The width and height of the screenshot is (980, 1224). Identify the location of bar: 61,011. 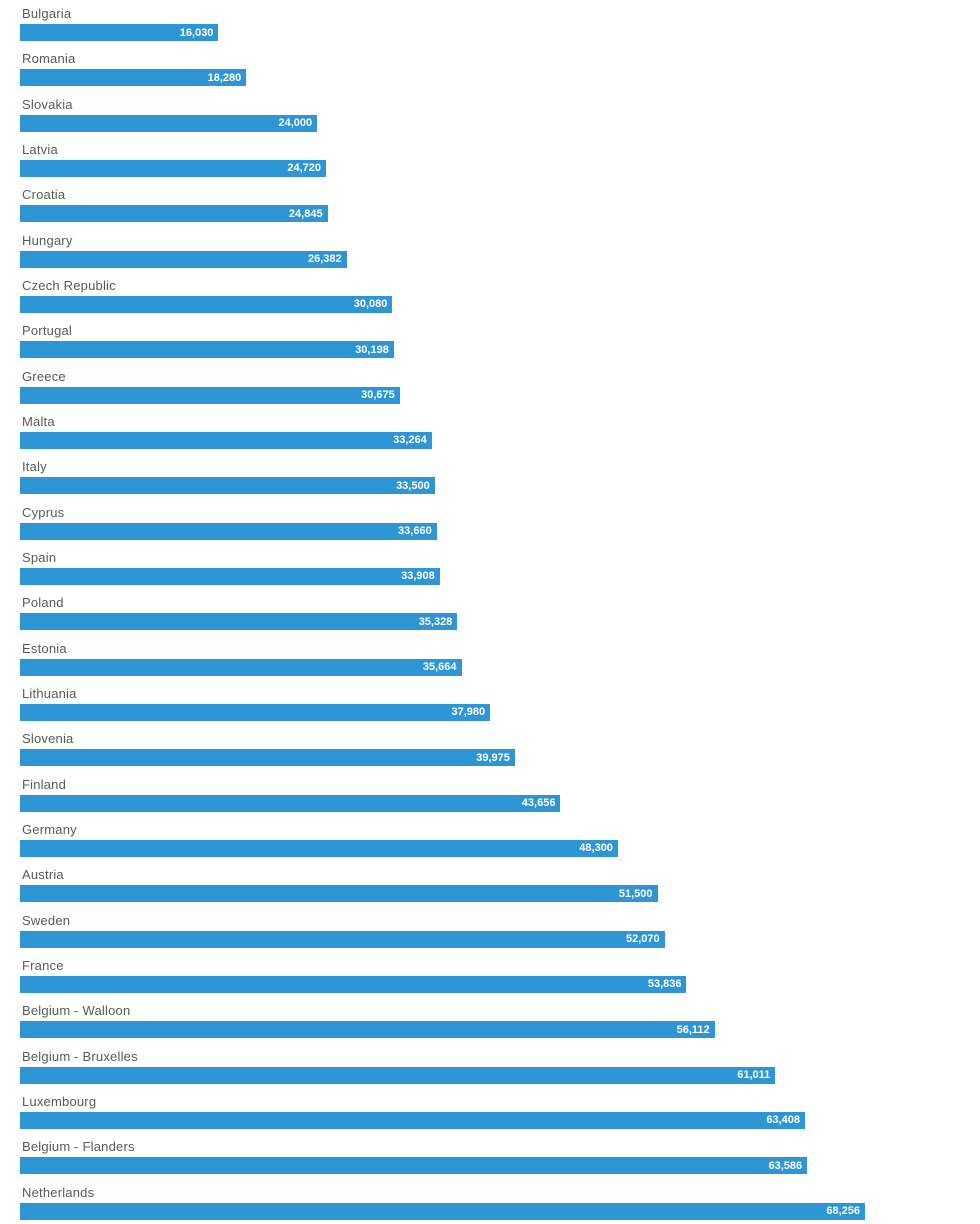
(398, 1075).